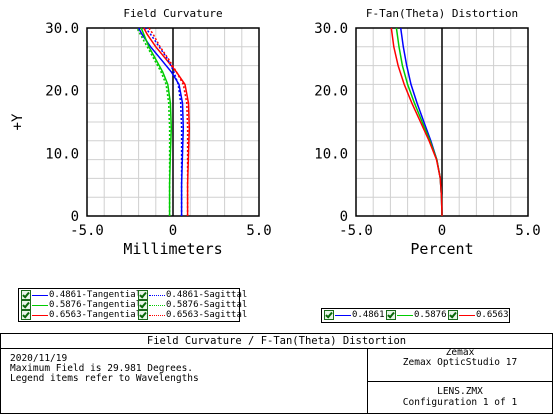  What do you see at coordinates (460, 391) in the screenshot?
I see `footer-file: LENS.ZMX` at bounding box center [460, 391].